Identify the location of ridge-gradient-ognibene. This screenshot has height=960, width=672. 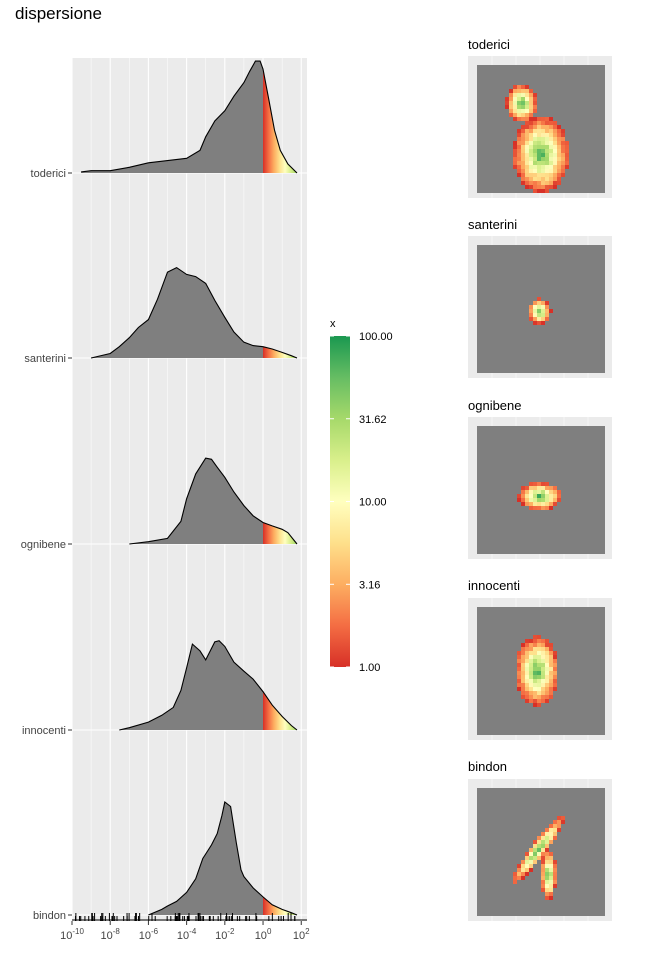
(280, 533).